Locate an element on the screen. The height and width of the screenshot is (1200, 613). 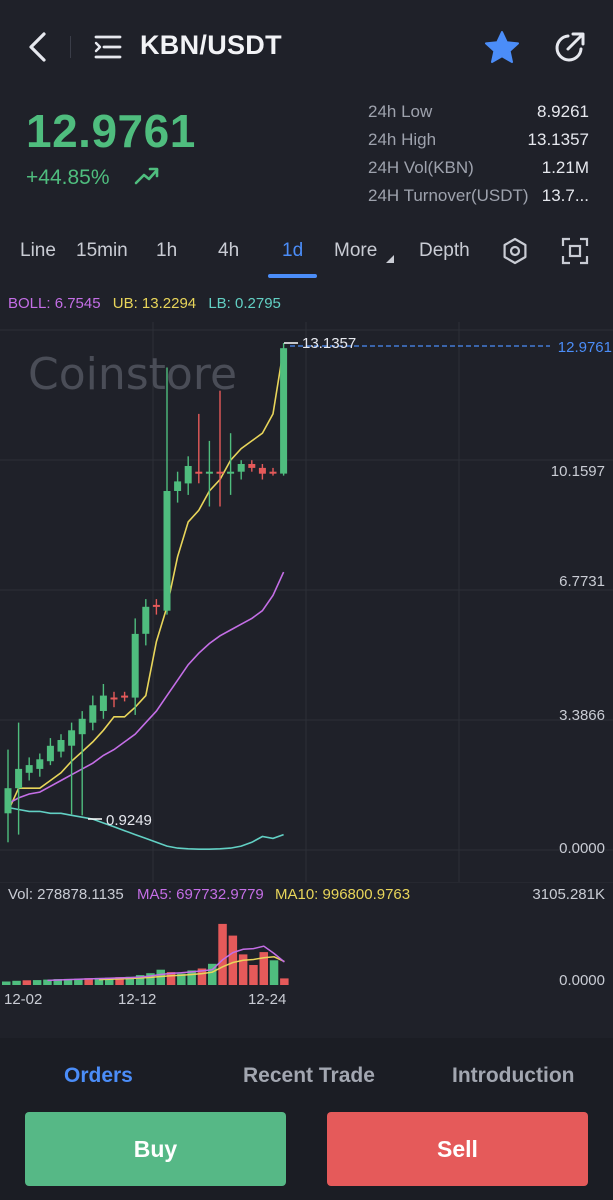
date-label: 12-02 is located at coordinates (23, 999).